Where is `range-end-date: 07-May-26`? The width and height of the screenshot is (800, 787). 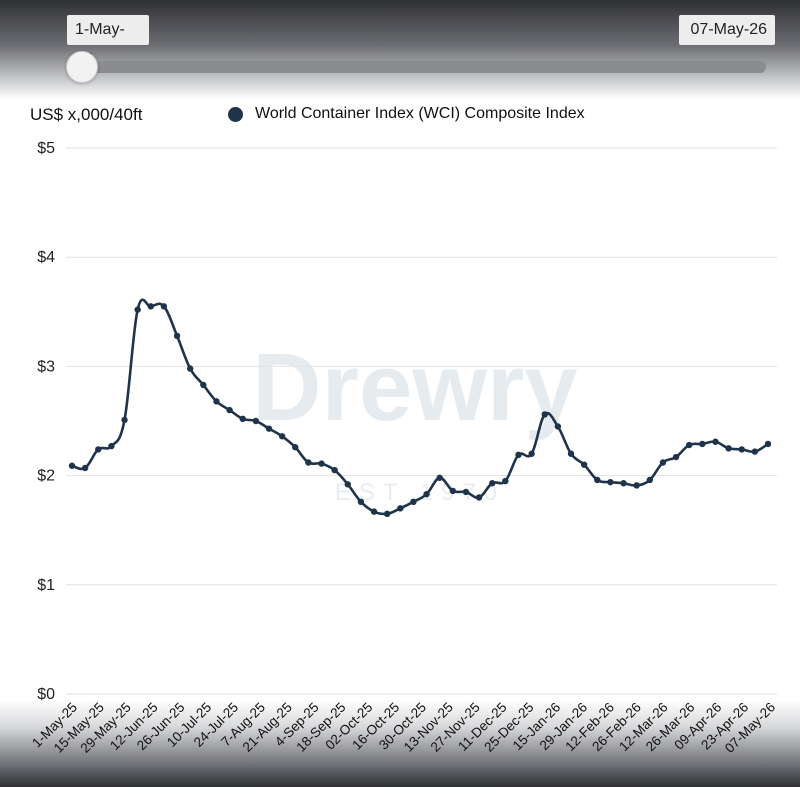
range-end-date: 07-May-26 is located at coordinates (727, 30).